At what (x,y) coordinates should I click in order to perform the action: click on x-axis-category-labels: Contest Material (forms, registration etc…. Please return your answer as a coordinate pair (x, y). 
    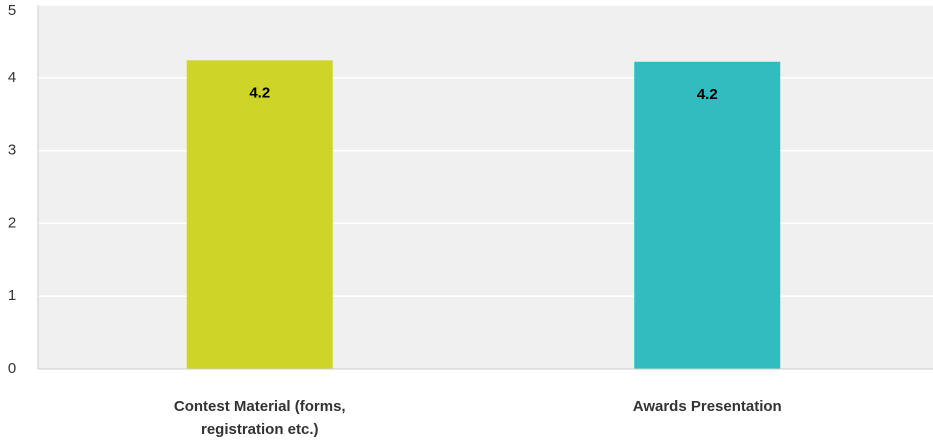
    Looking at the image, I should click on (478, 418).